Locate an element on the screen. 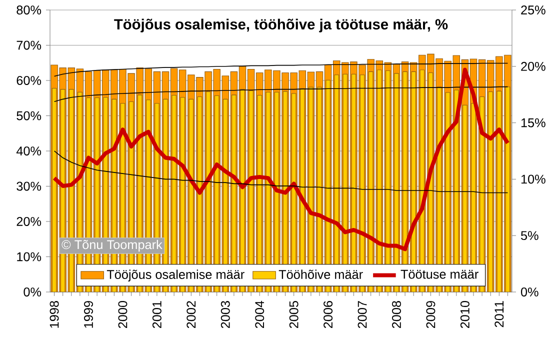 The image size is (560, 342). x-tick-label: 1999 is located at coordinates (88, 314).